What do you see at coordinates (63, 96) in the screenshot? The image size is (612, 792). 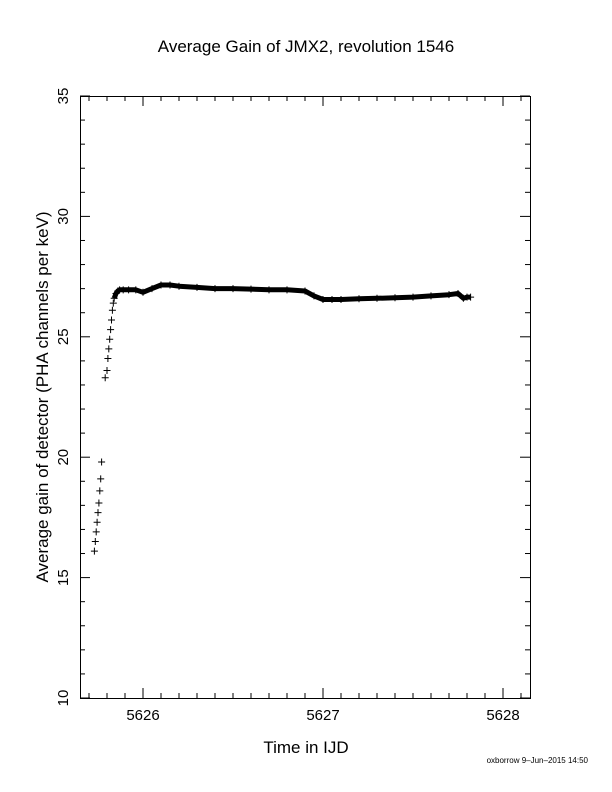 I see `y-tick-label: 35` at bounding box center [63, 96].